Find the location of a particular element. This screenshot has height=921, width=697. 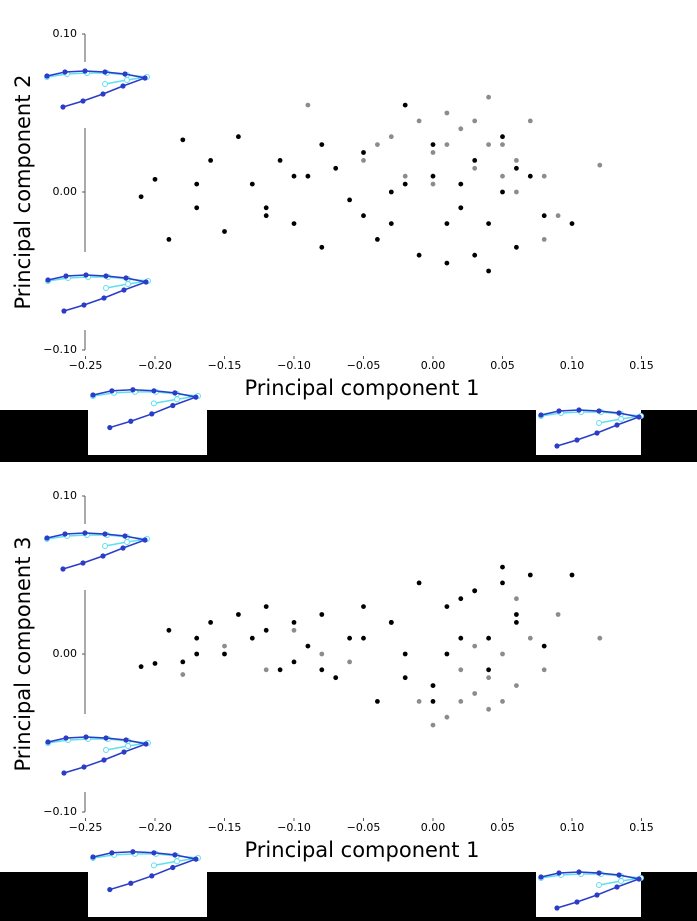

x-tick-label: 0.00 is located at coordinates (433, 365).